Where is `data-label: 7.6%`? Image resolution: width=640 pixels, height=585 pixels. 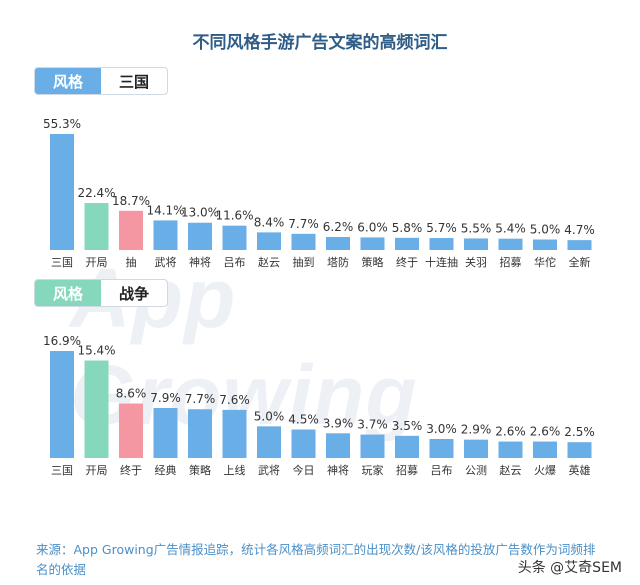 data-label: 7.6% is located at coordinates (234, 400).